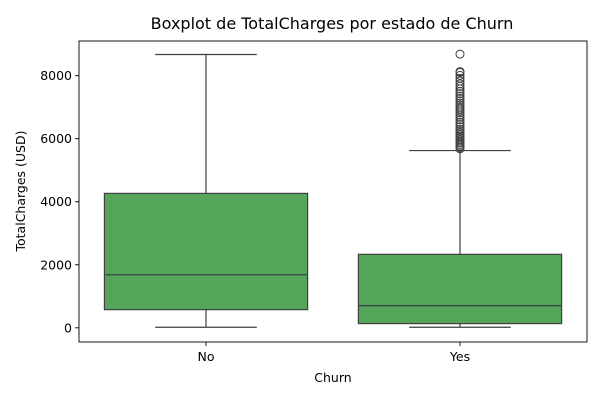  I want to click on y-tick-label: 8000, so click(56, 75).